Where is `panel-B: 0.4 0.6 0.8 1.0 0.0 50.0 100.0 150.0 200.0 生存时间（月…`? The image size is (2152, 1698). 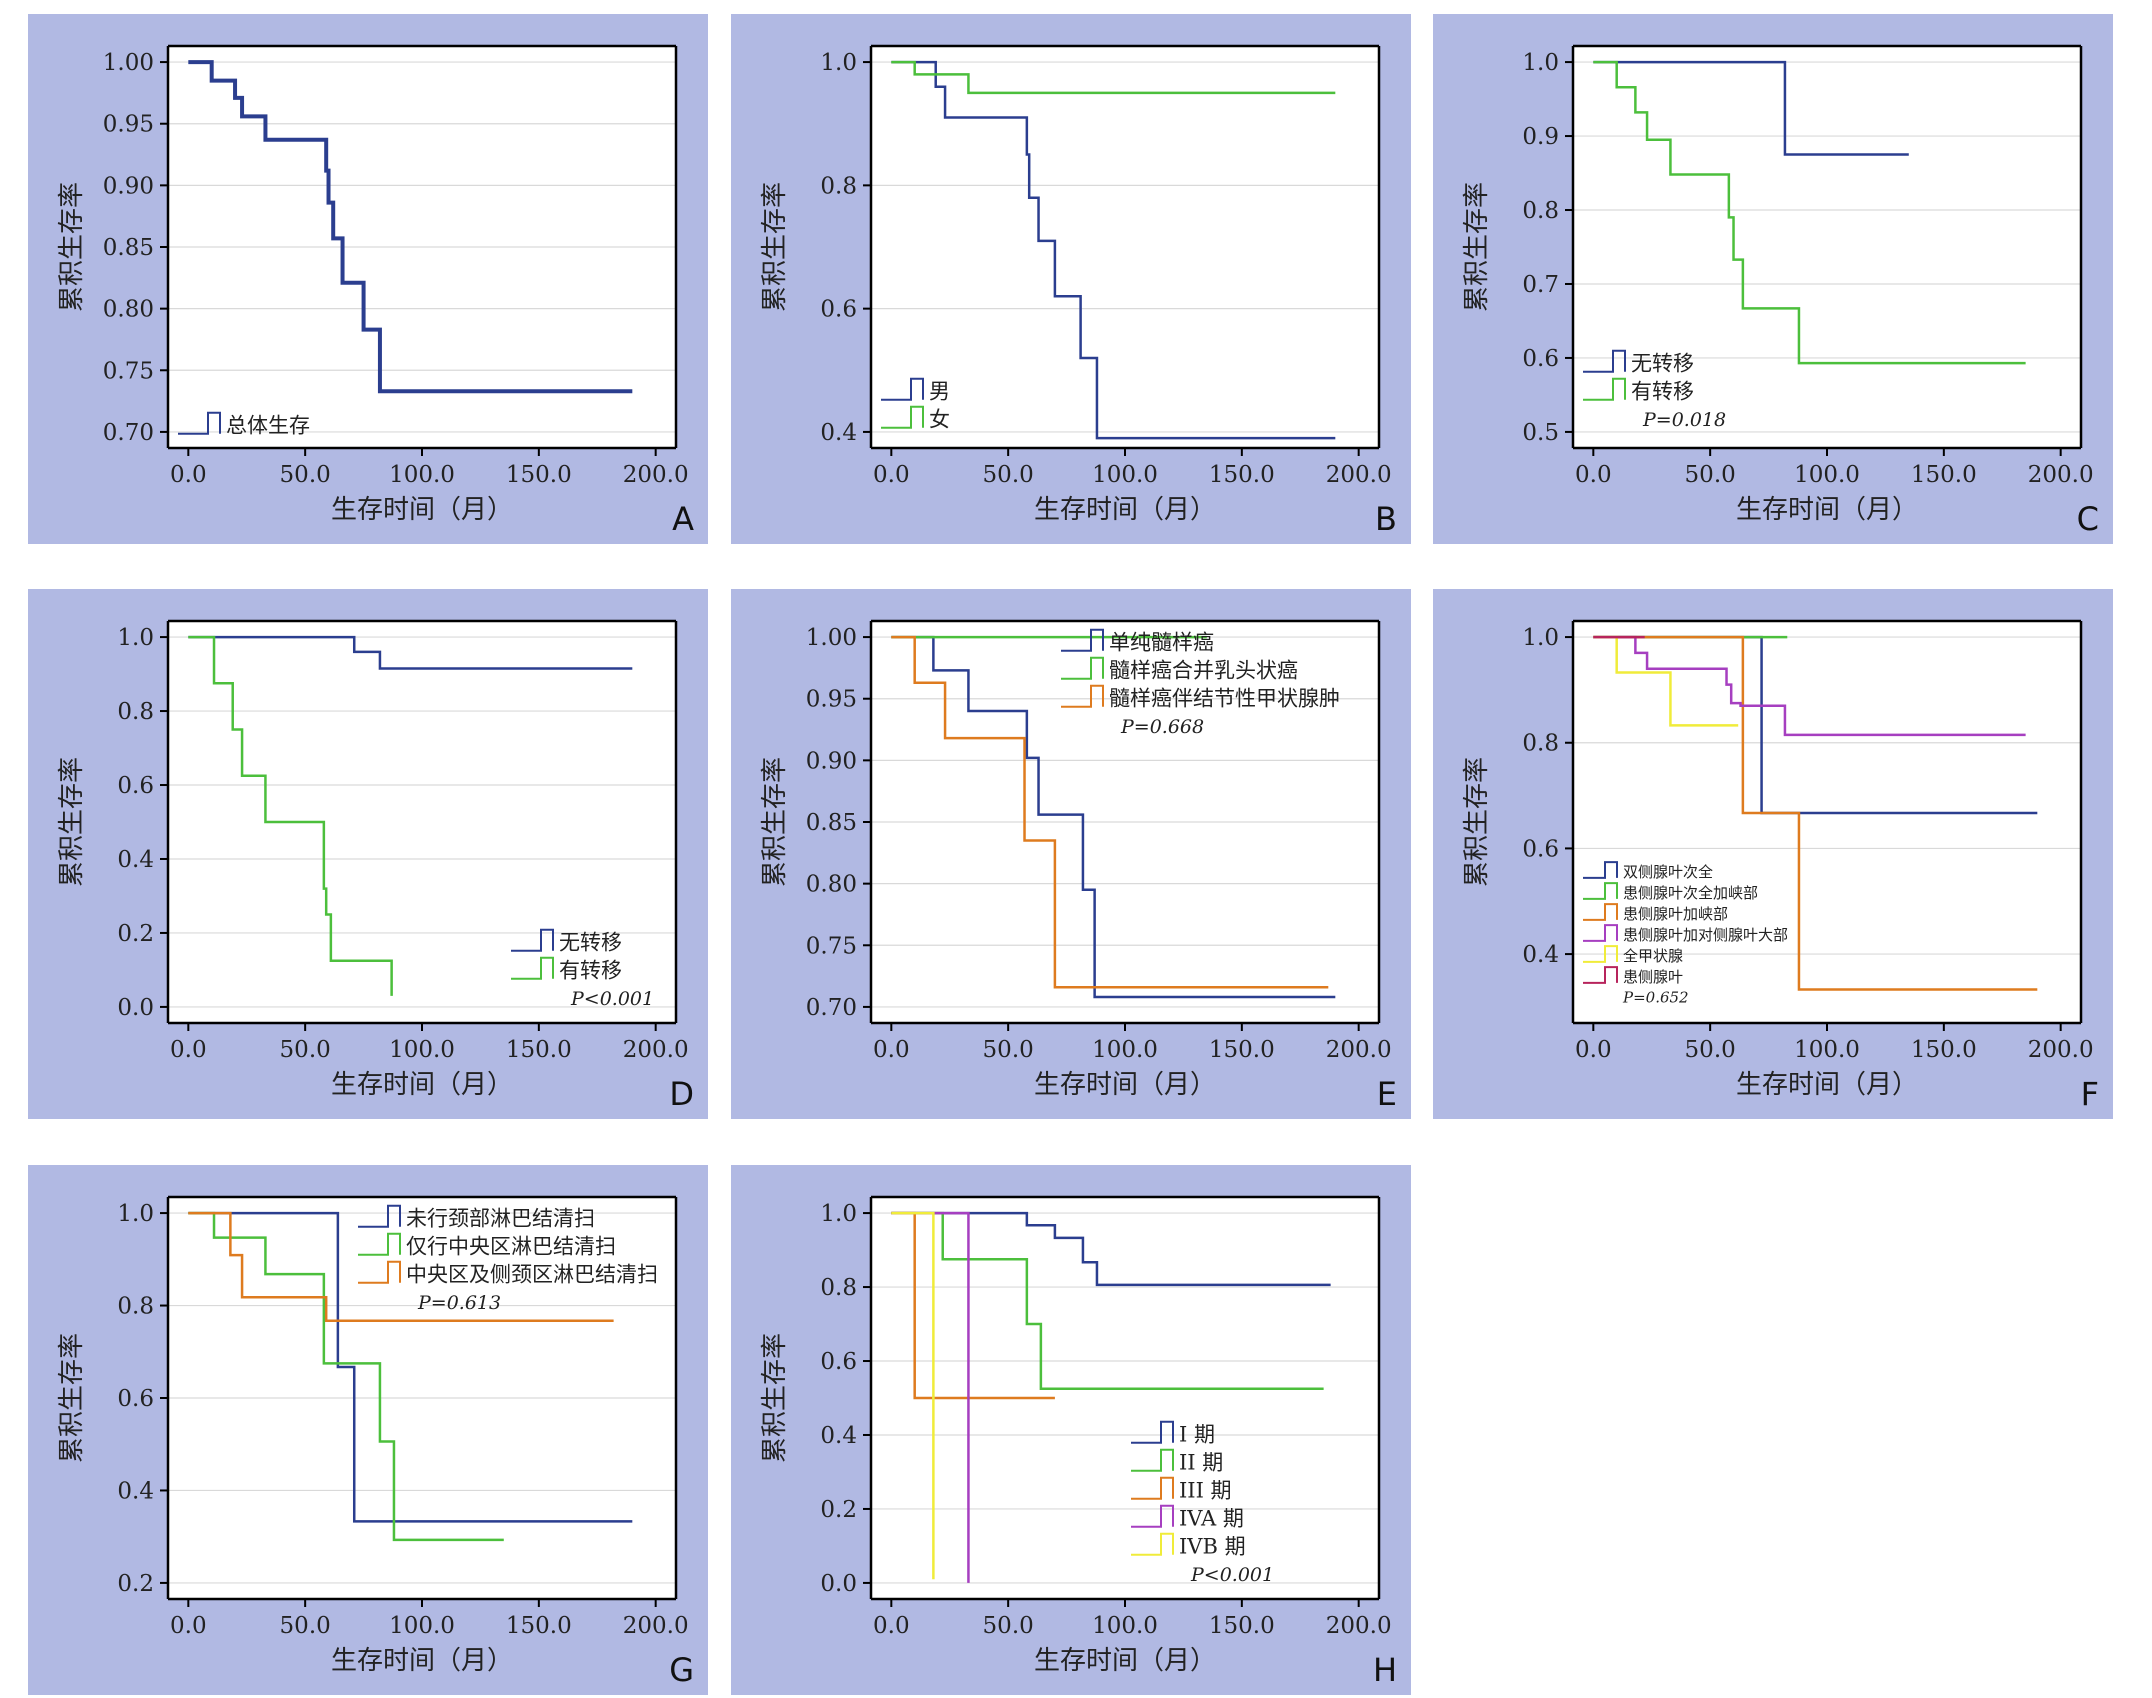
panel-B: 0.4 0.6 0.8 1.0 0.0 50.0 100.0 150.0 200.0 生存时间（月… is located at coordinates (1071, 279).